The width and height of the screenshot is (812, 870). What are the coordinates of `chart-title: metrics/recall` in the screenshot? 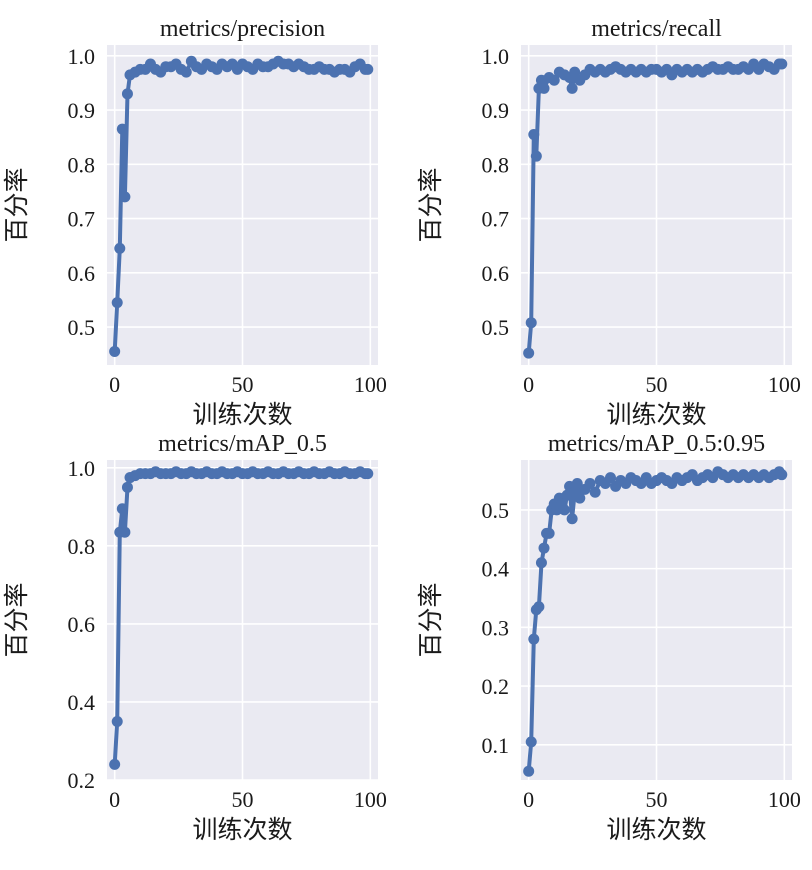 It's located at (656, 29).